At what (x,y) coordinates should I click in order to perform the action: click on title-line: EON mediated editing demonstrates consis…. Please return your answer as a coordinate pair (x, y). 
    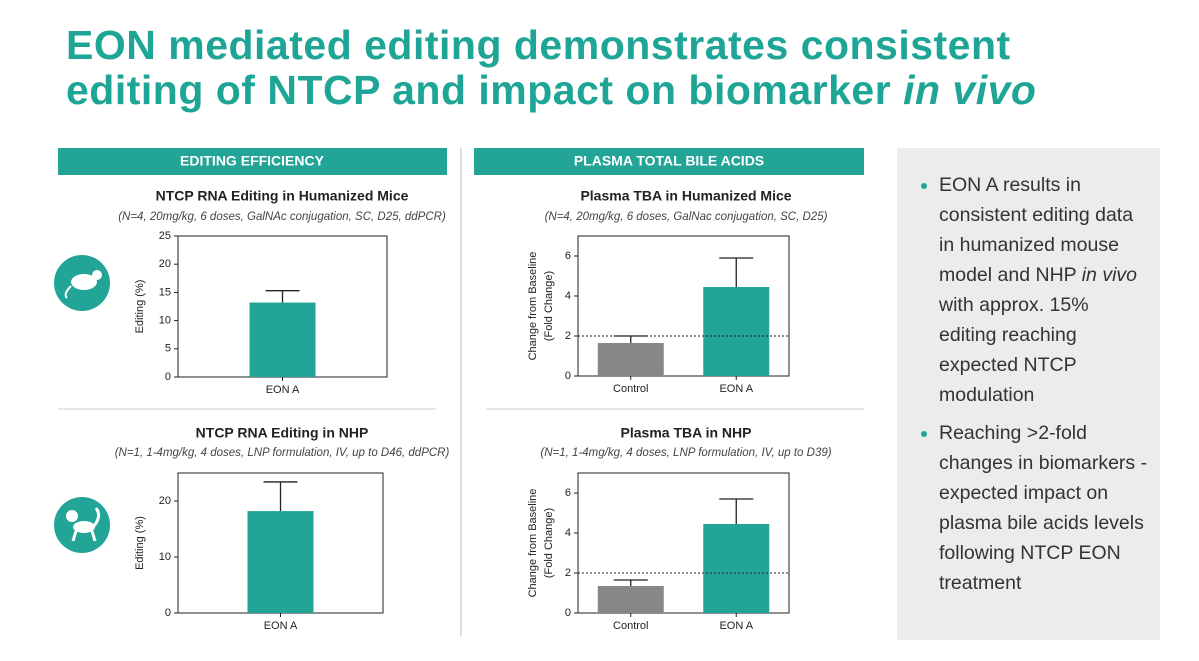
    Looking at the image, I should click on (538, 45).